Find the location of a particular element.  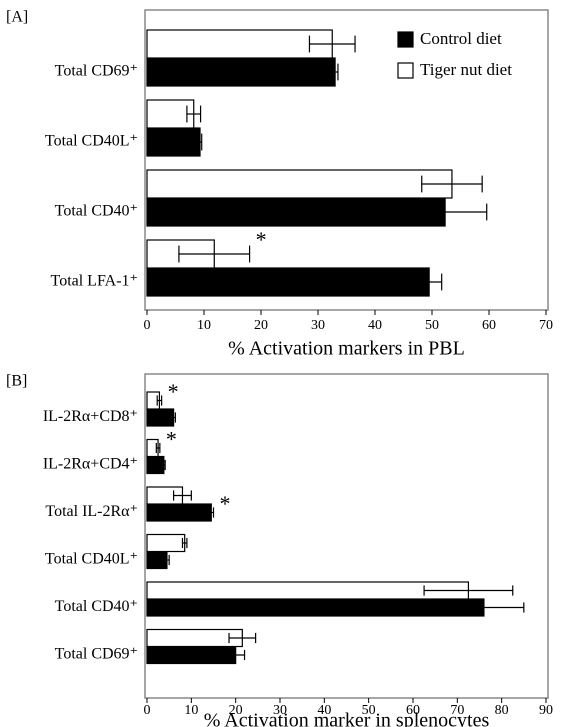

category-label: IL-2Rα+CD4⁺ is located at coordinates (90, 464).